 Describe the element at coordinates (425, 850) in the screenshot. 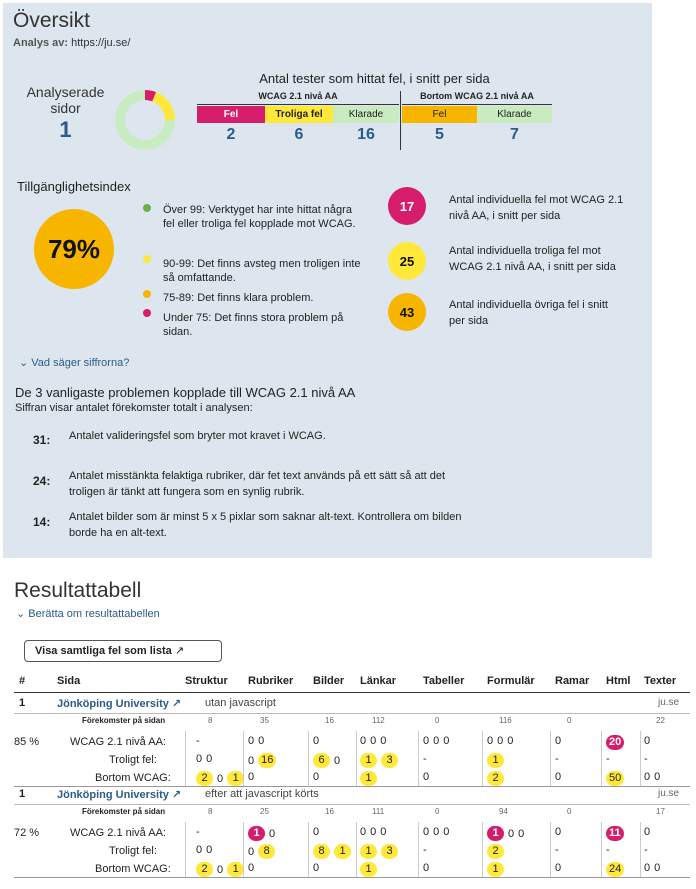

I see `row2-likely-value: -` at that location.